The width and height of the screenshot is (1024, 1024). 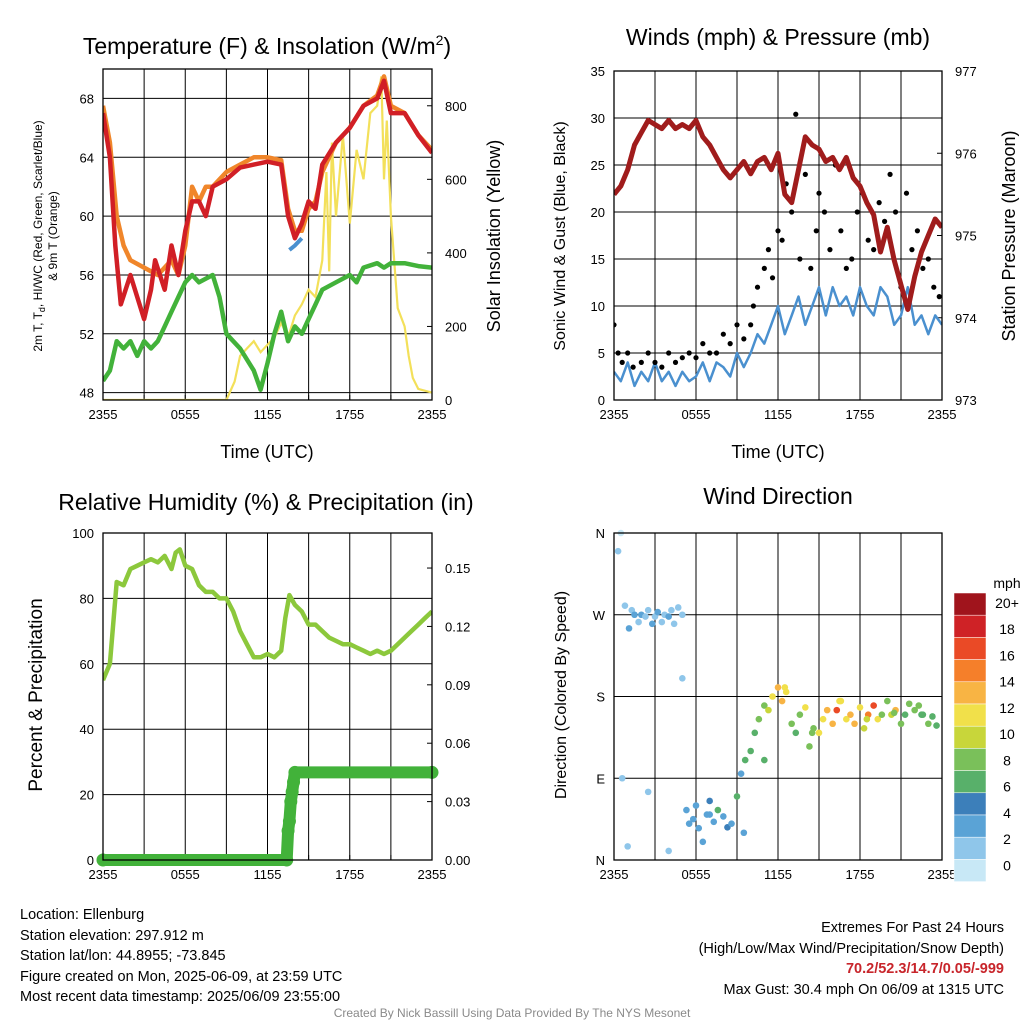 I want to click on wind-x-tick-label: 1155, so click(x=778, y=414).